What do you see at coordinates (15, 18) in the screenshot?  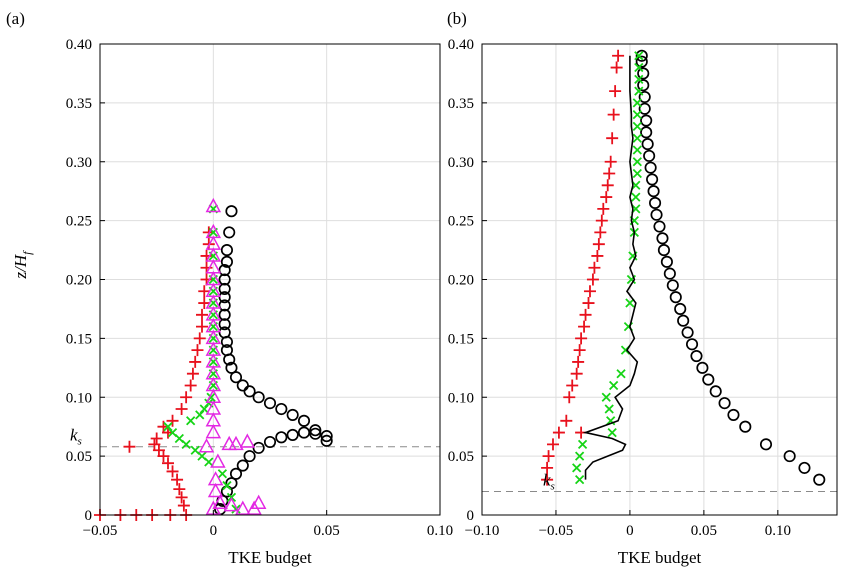 I see `panel-a-label: (a)` at bounding box center [15, 18].